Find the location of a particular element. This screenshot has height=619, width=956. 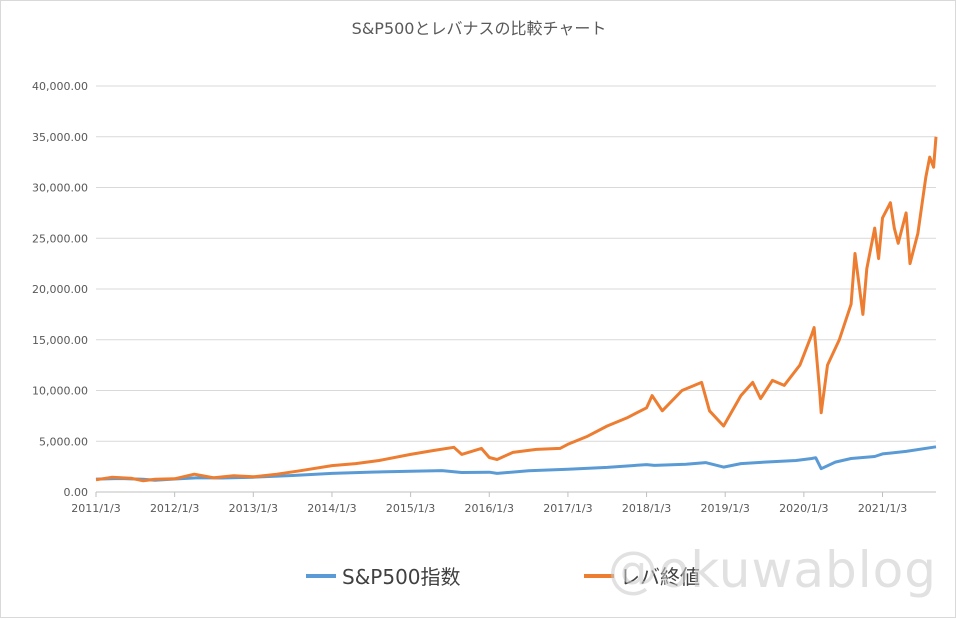

x-tick-label: 2021/1/3 is located at coordinates (882, 508).